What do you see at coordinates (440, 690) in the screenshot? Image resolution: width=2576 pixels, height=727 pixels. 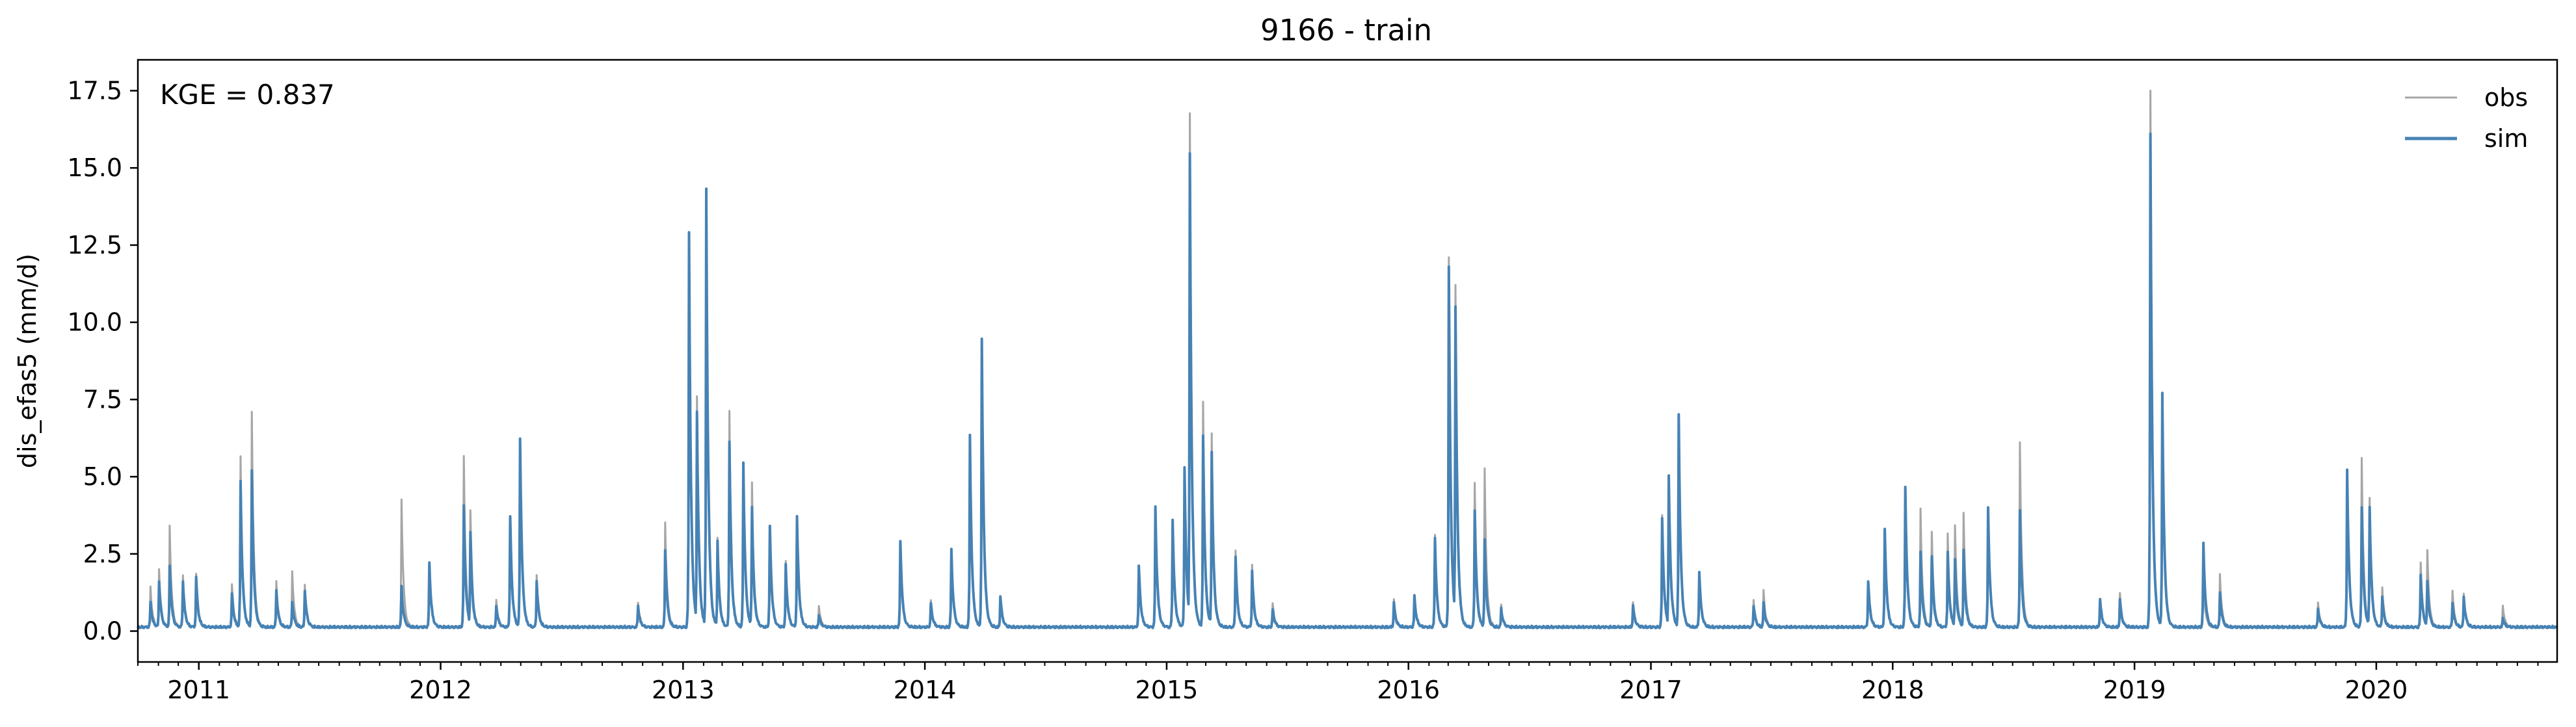 I see `x-tick-label: 2012` at bounding box center [440, 690].